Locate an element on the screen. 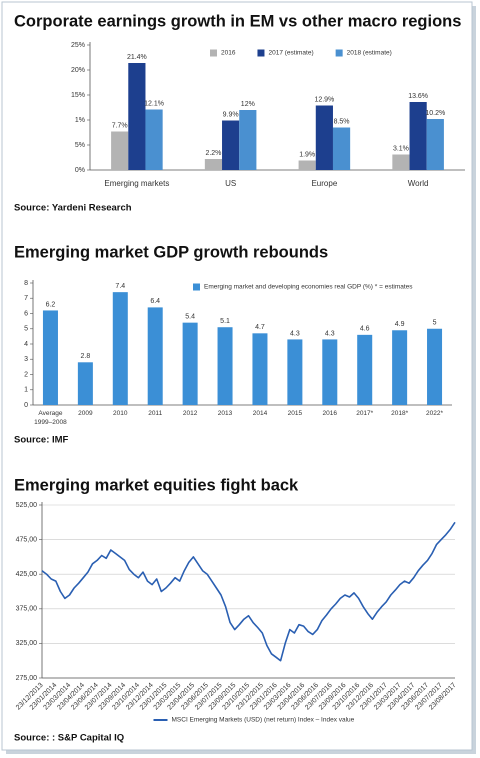 The height and width of the screenshot is (758, 480). data-label: 13.6% is located at coordinates (418, 96).